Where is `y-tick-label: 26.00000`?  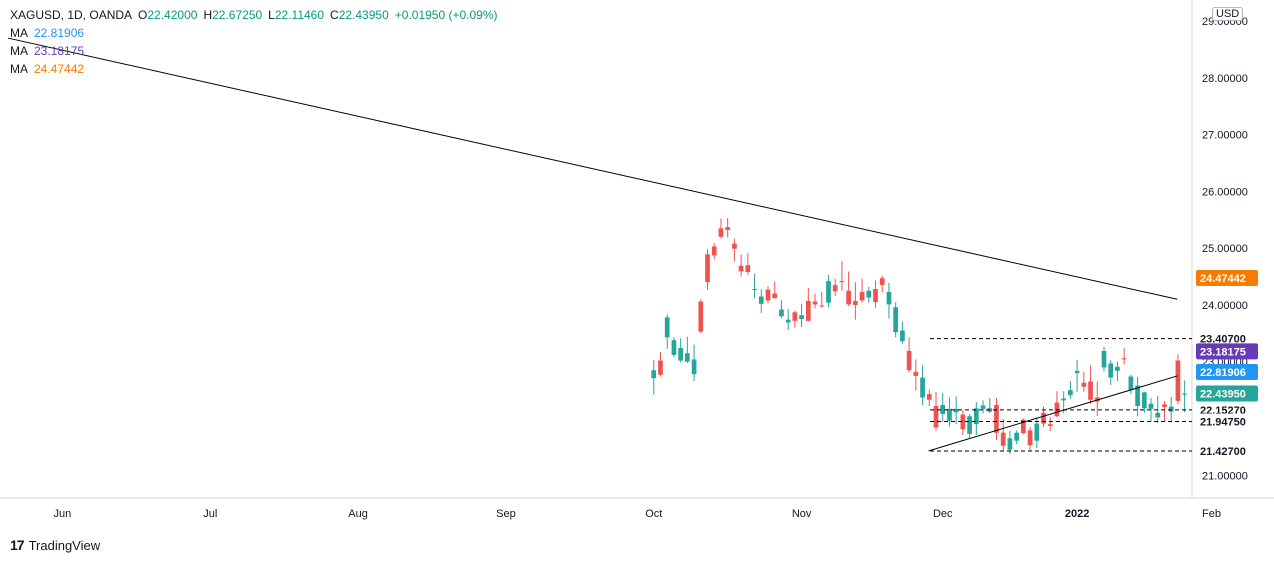
y-tick-label: 26.00000 is located at coordinates (1225, 192).